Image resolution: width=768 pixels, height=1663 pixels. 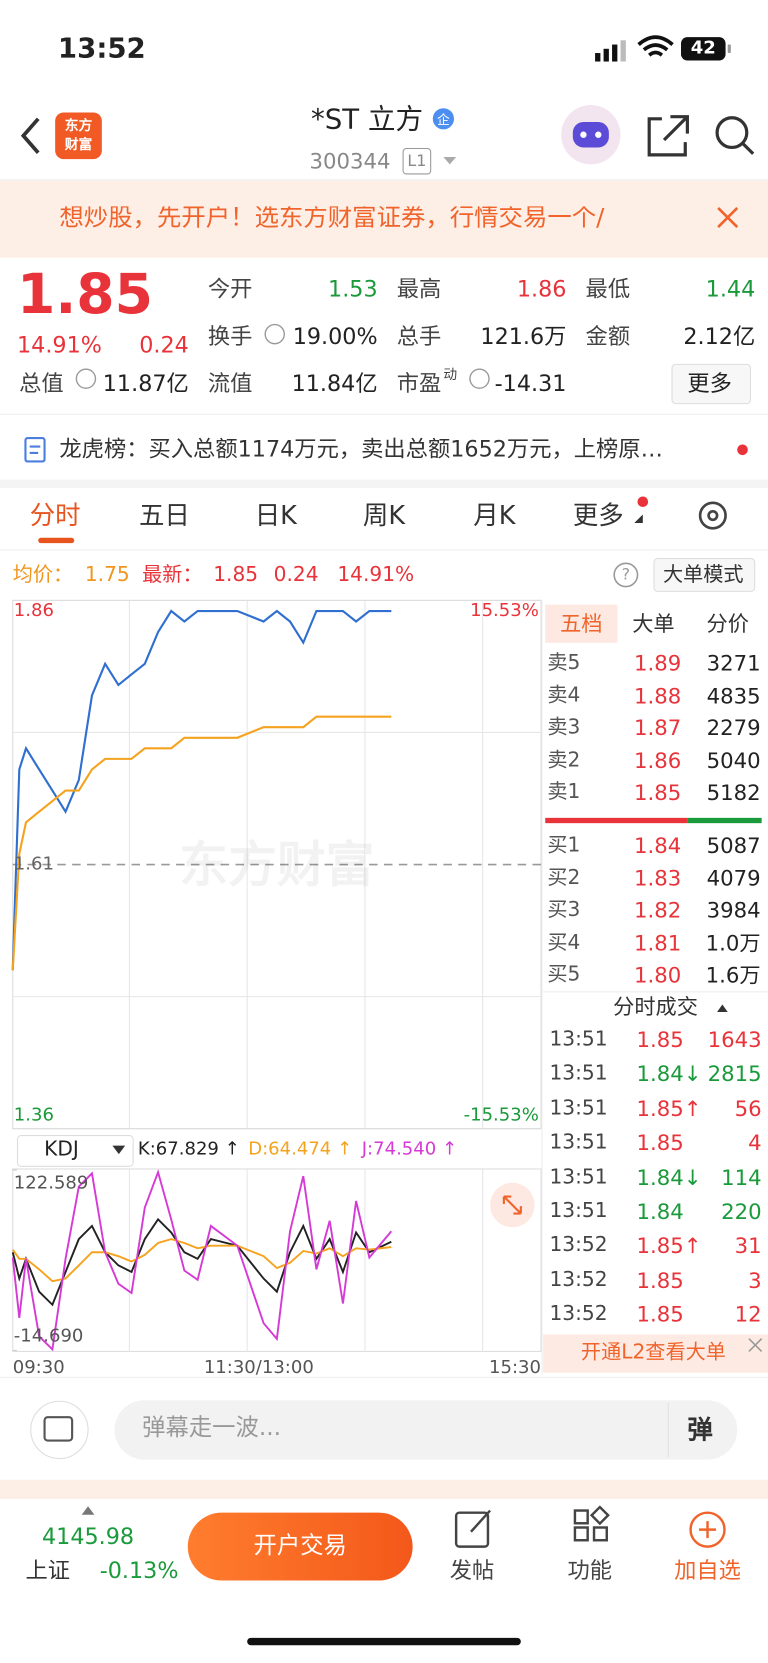 What do you see at coordinates (472, 1570) in the screenshot?
I see `action-label: 发帖` at bounding box center [472, 1570].